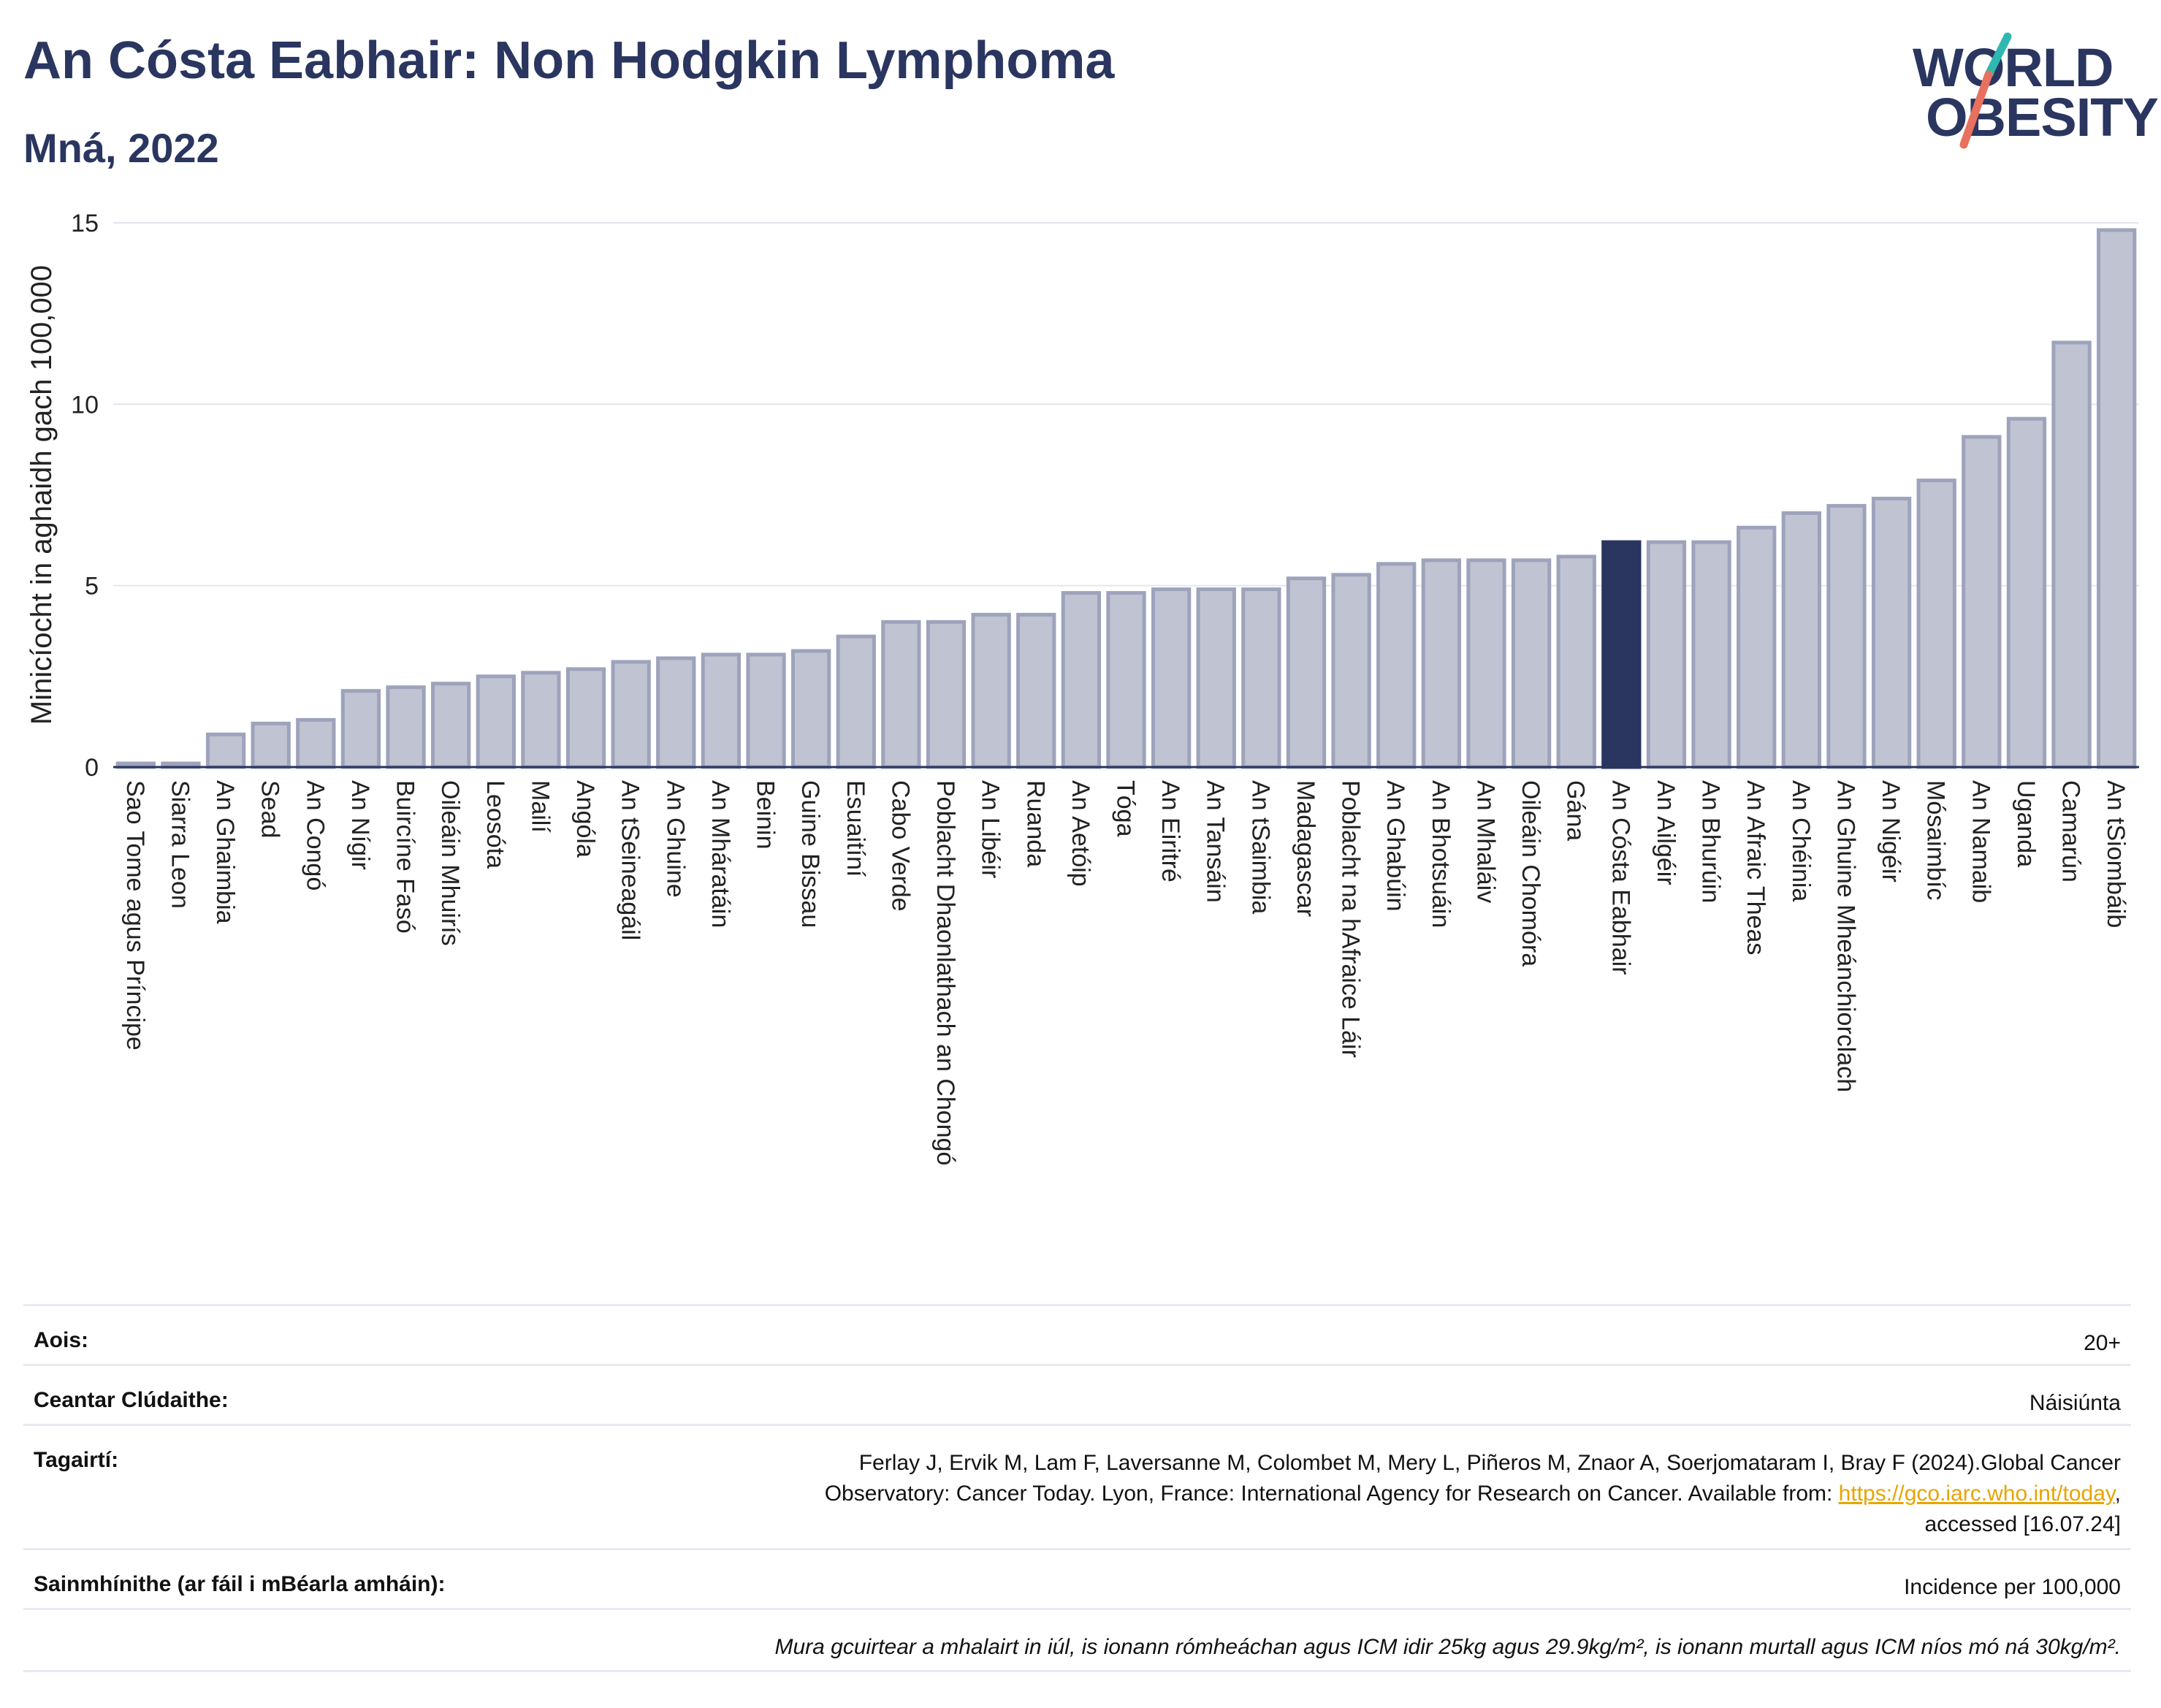 The height and width of the screenshot is (1708, 2161). I want to click on reference-comma: ,, so click(2117, 1494).